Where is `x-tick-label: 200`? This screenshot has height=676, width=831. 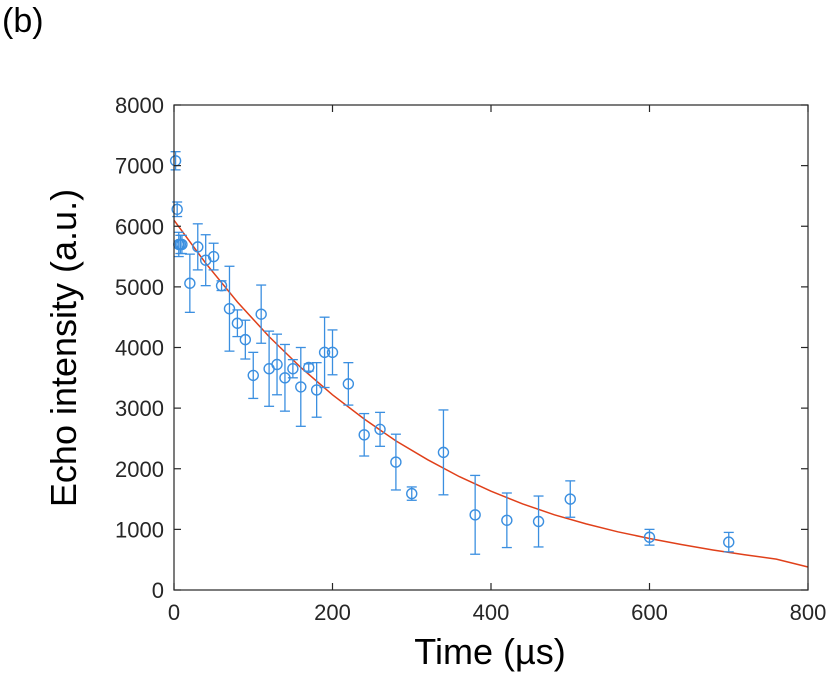 x-tick-label: 200 is located at coordinates (332, 612).